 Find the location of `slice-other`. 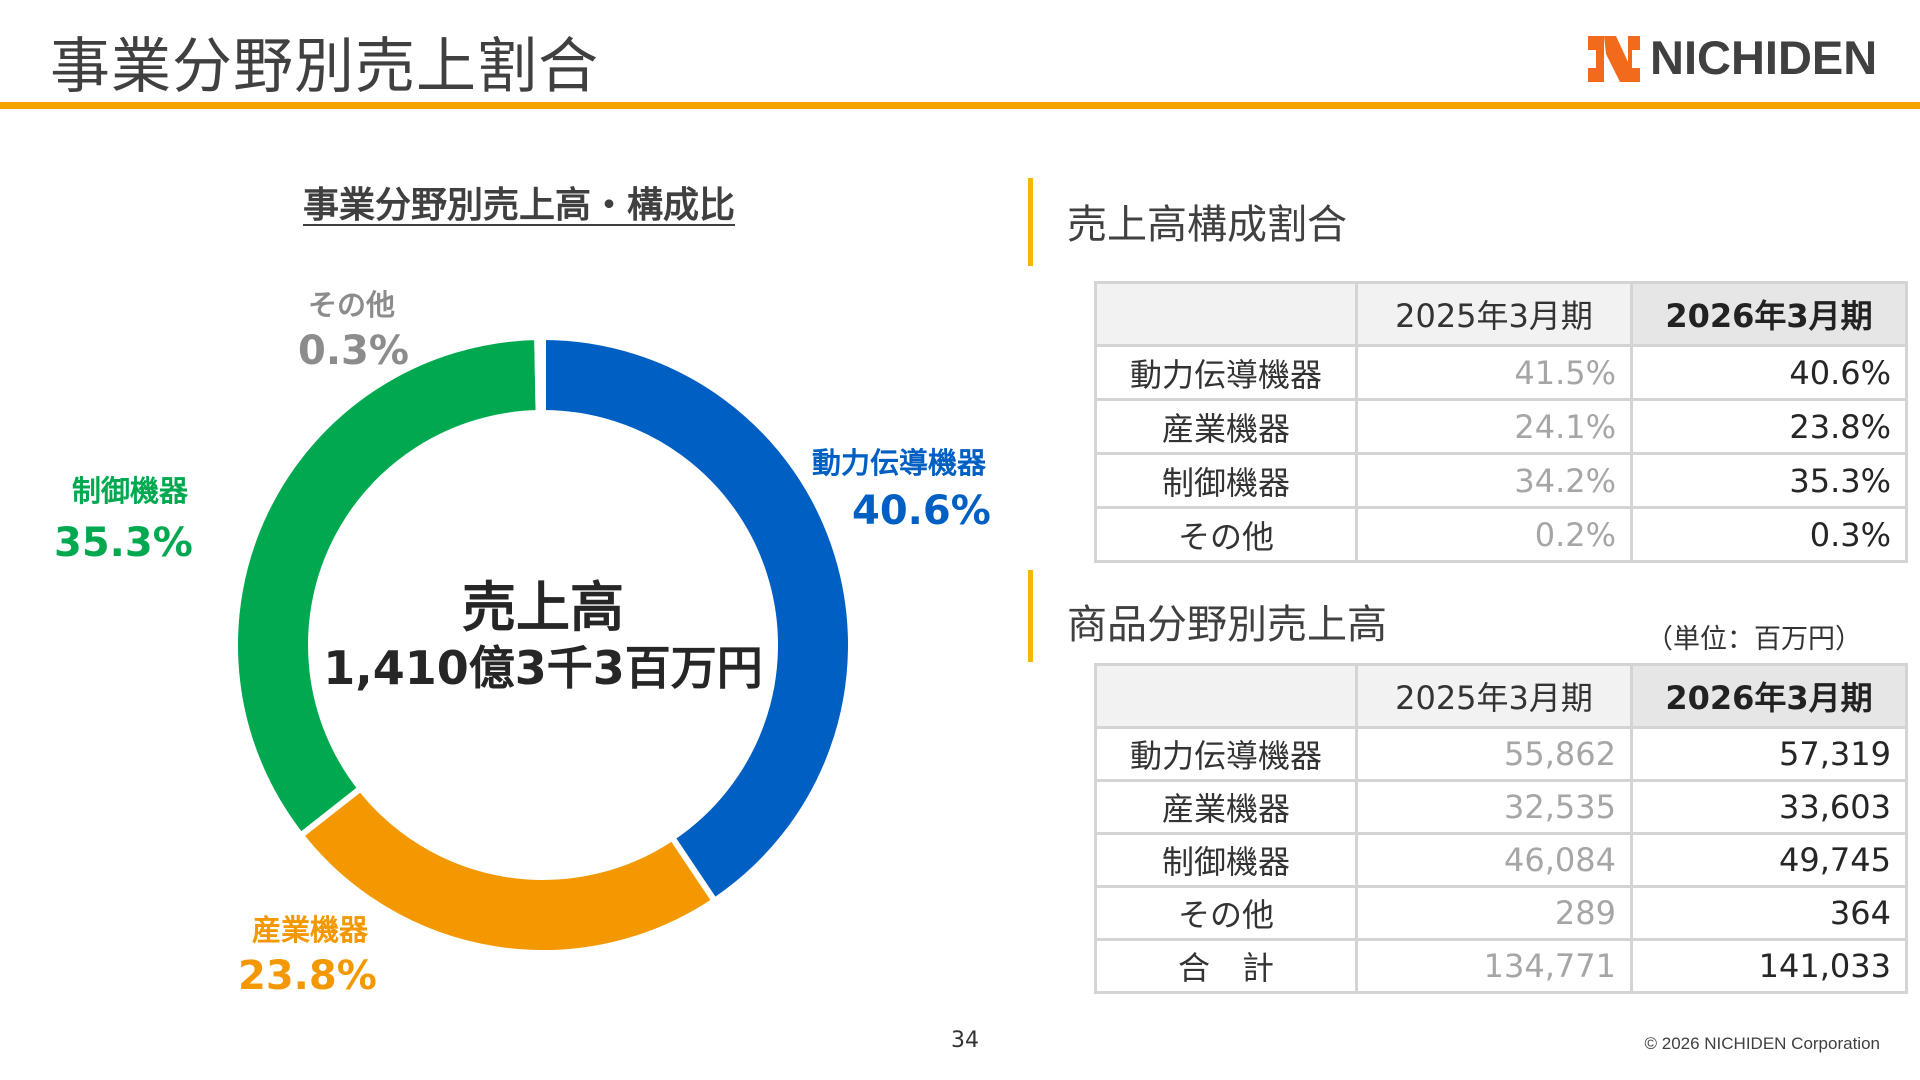

slice-other is located at coordinates (540, 375).